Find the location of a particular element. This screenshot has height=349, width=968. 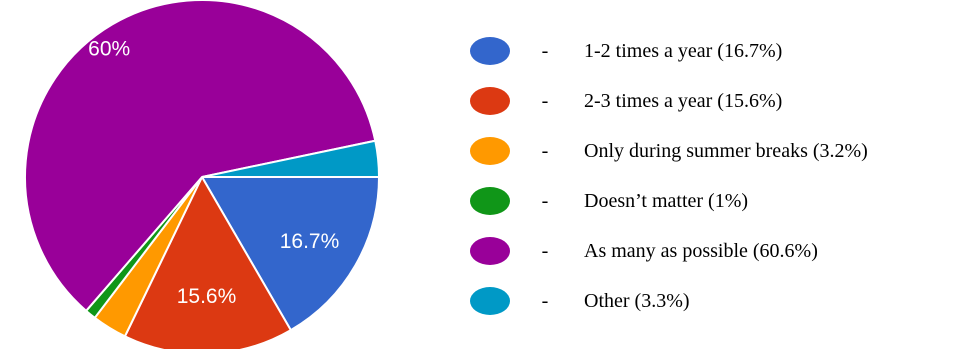

legend-item-2: - Only during summer breaks (3.2%) is located at coordinates (669, 151).